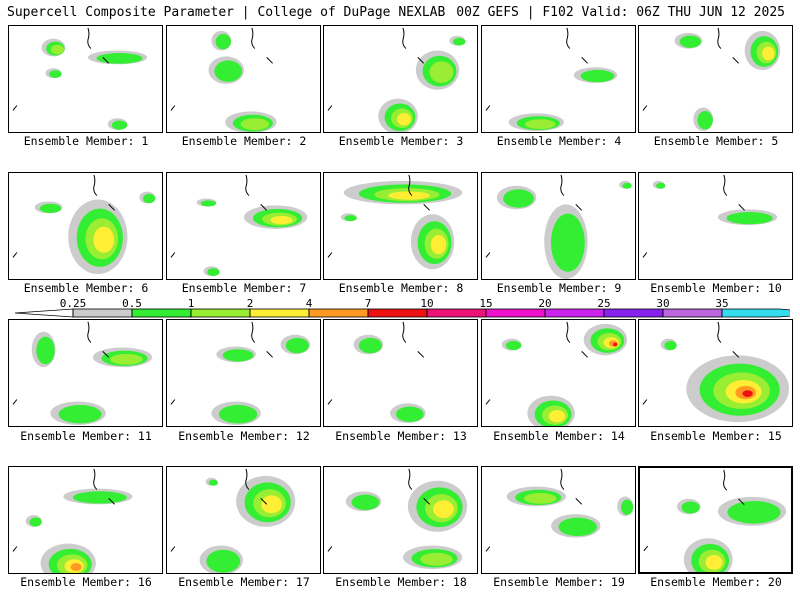 The height and width of the screenshot is (600, 800). Describe the element at coordinates (244, 582) in the screenshot. I see `ensemble-member-label: Ensemble Member: 17` at that location.